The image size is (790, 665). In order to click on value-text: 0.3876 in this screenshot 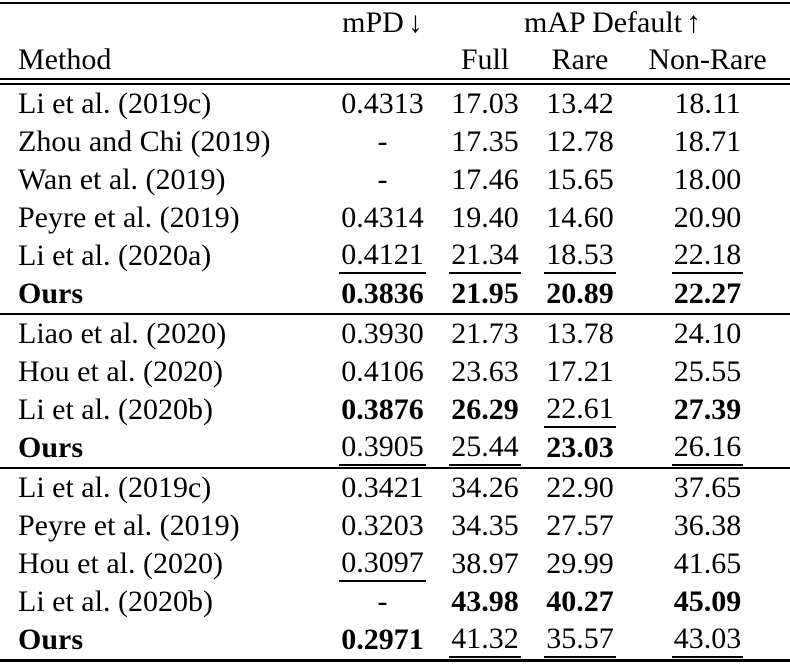, I will do `click(382, 409)`.